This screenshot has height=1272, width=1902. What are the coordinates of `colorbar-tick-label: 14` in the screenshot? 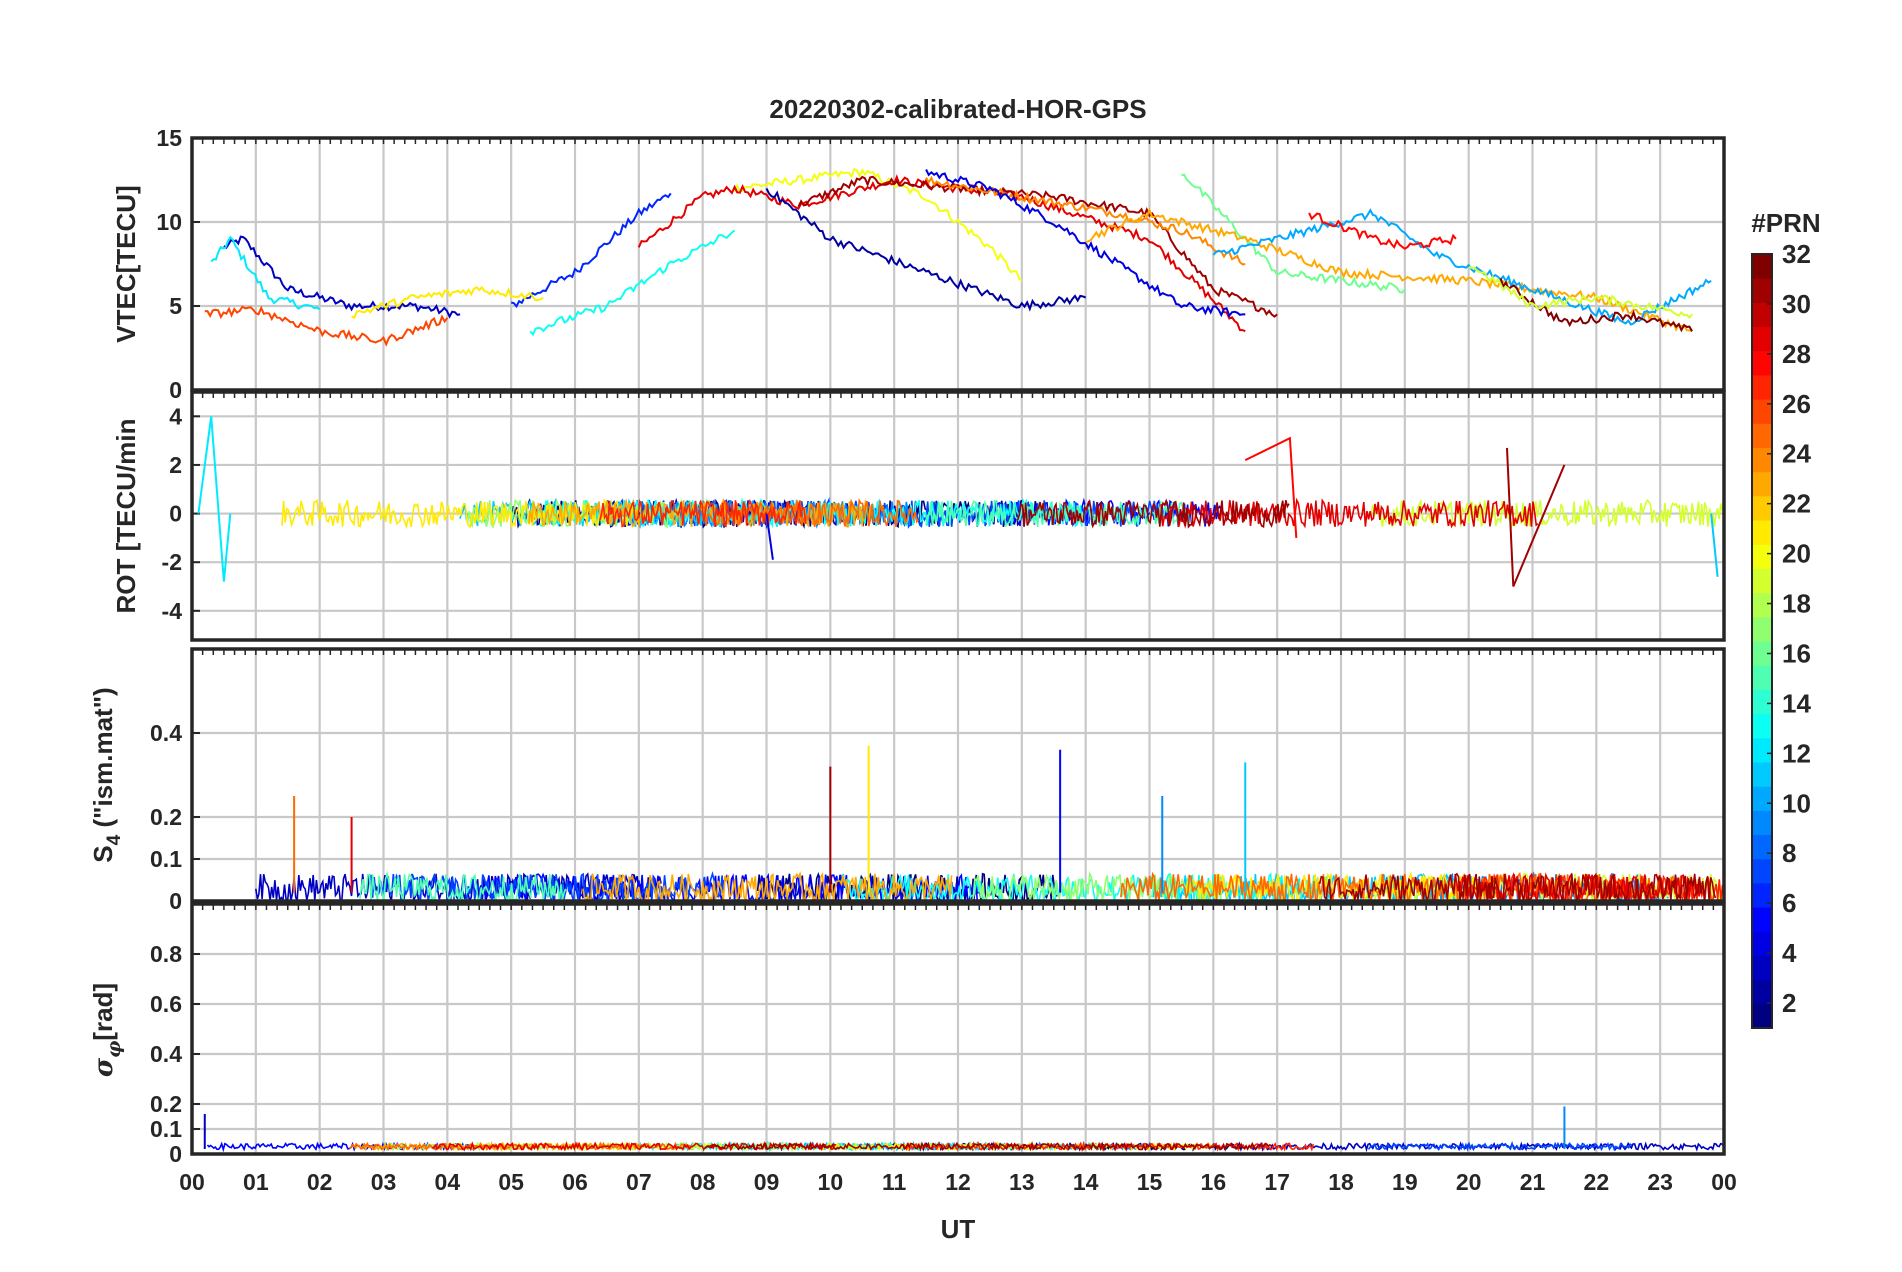 It's located at (1796, 703).